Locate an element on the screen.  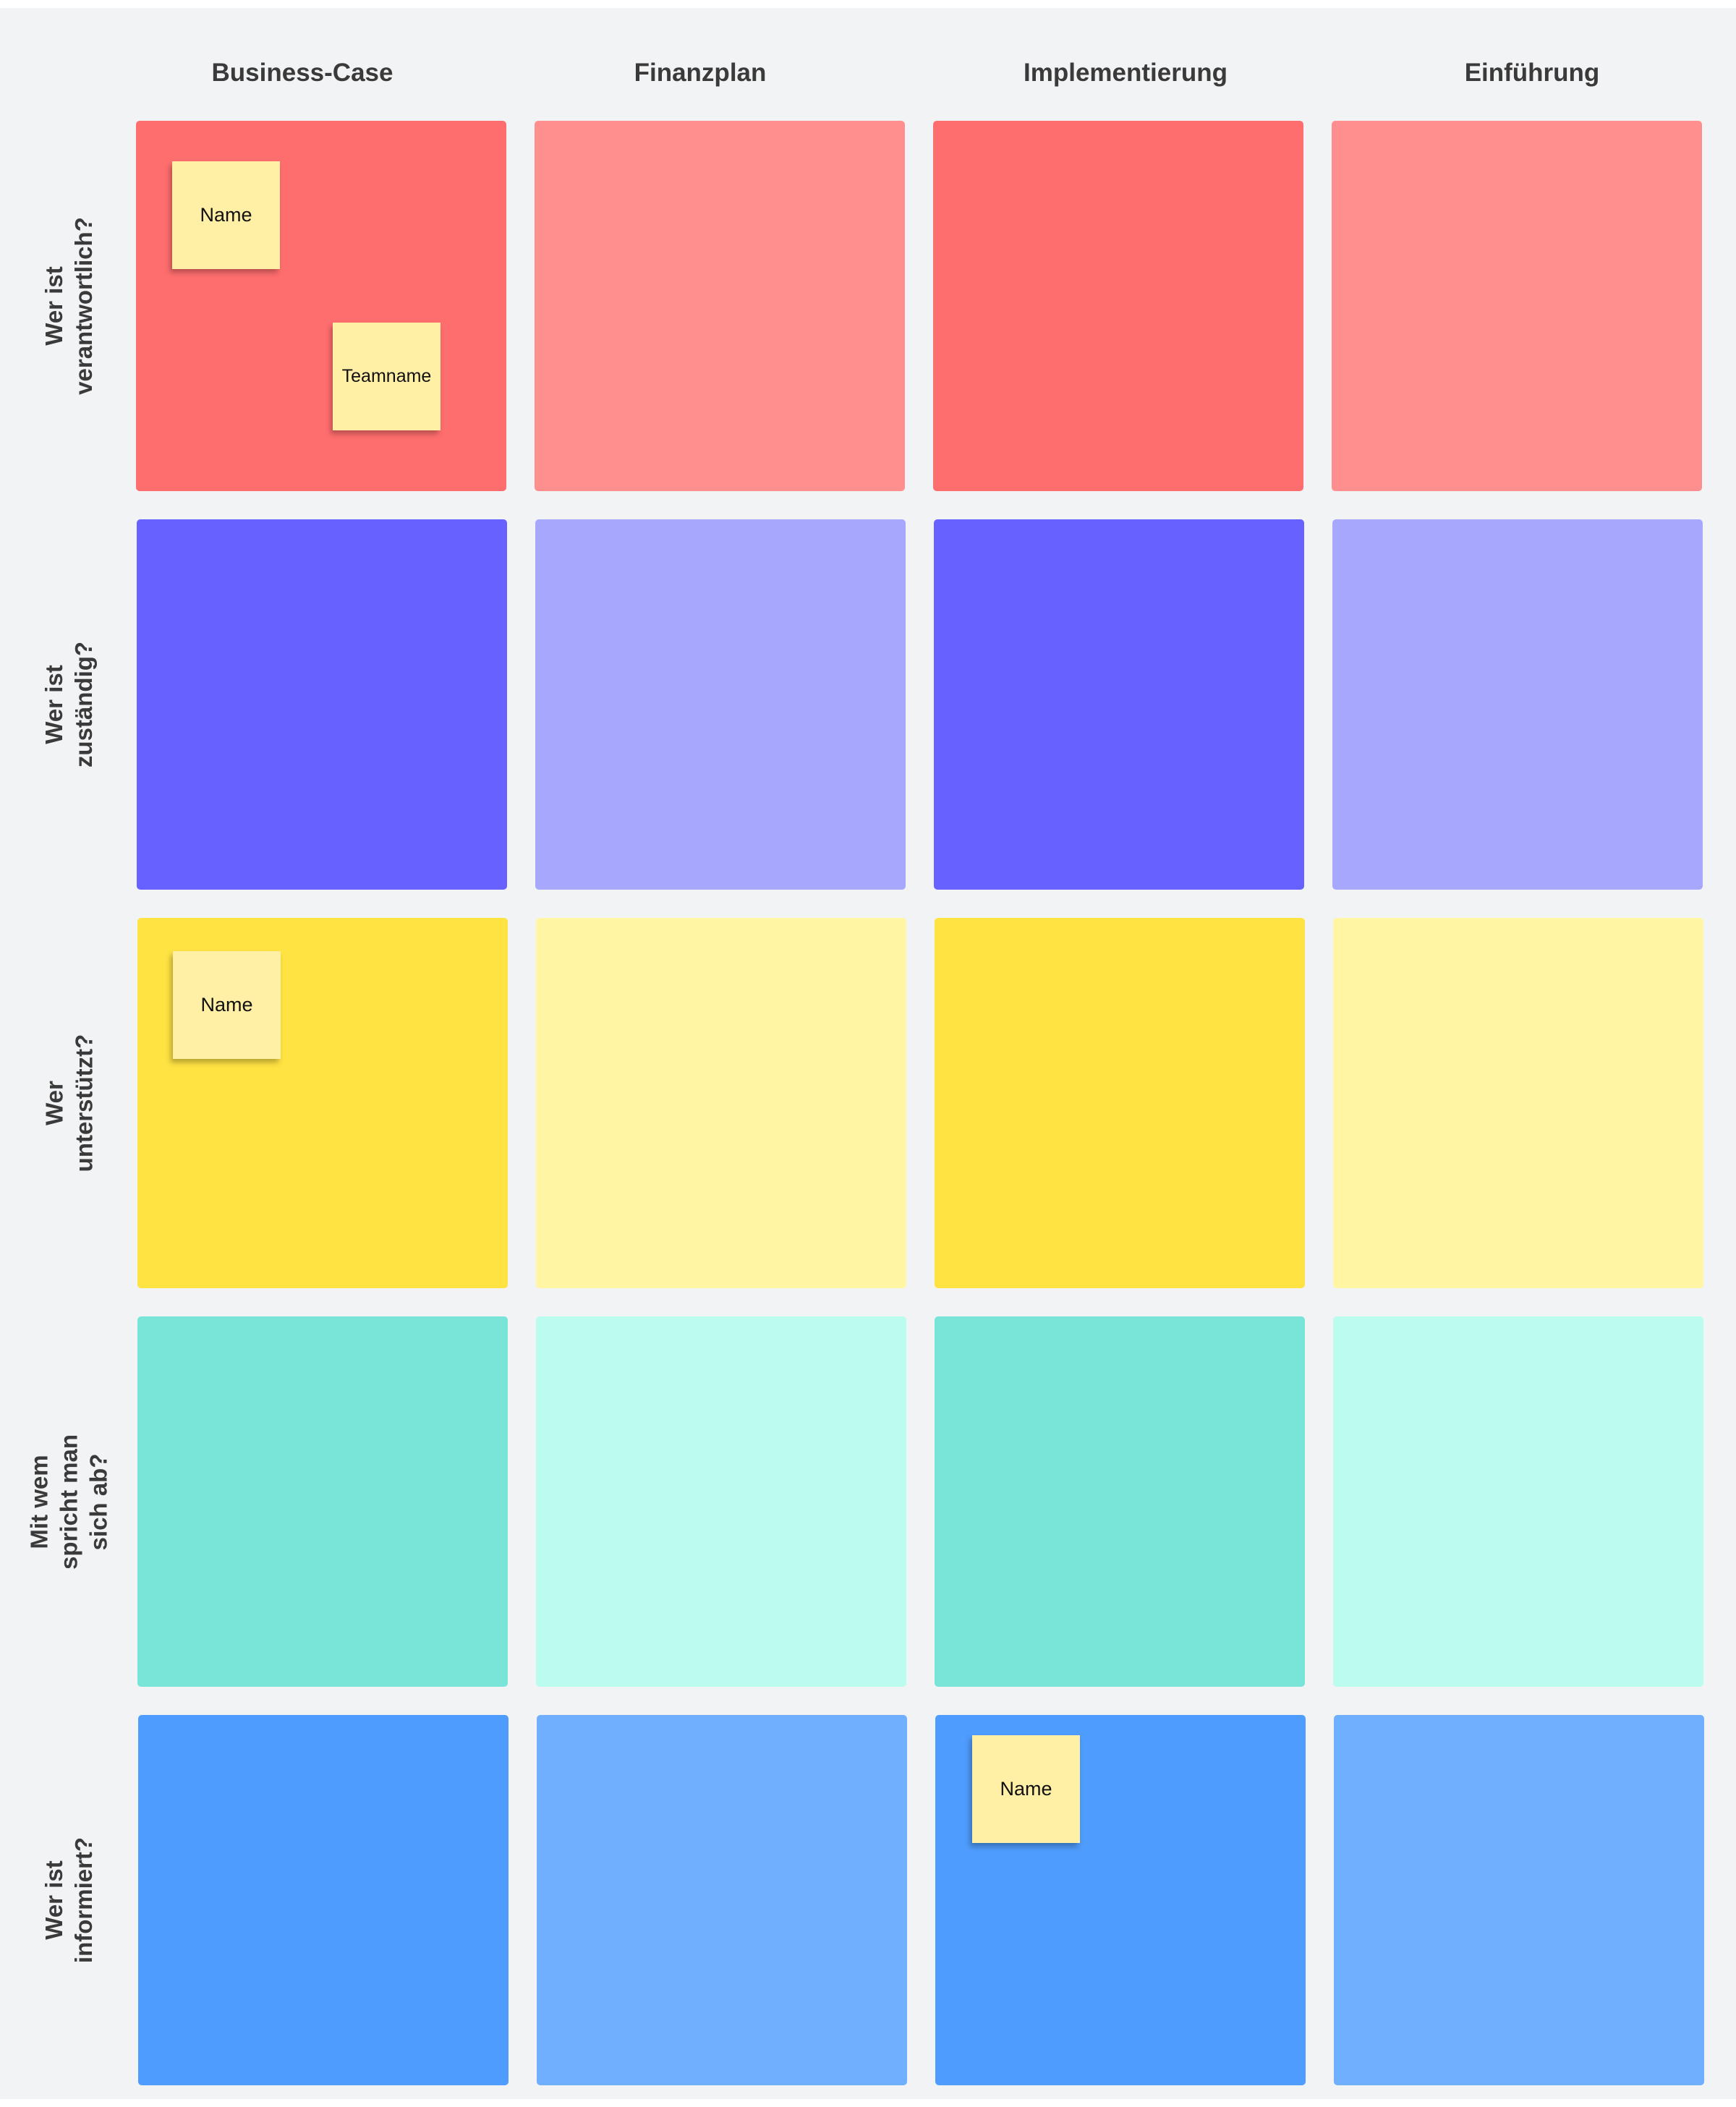
cell-r2-c1 is located at coordinates (721, 1103).